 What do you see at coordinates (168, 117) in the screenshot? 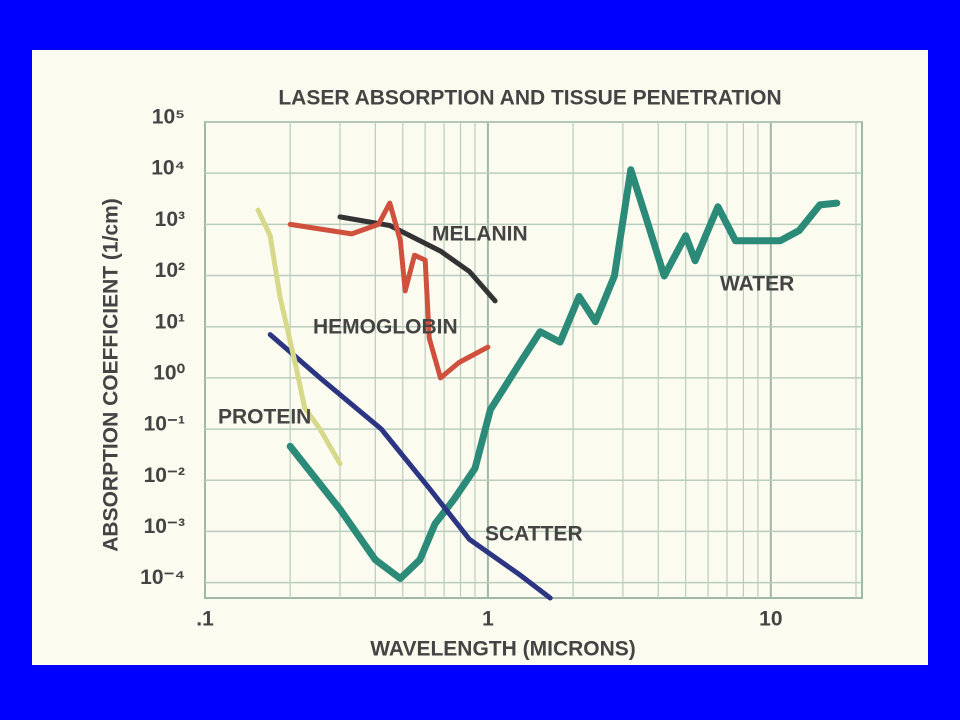
I see `y-tick-label: 10⁵` at bounding box center [168, 117].